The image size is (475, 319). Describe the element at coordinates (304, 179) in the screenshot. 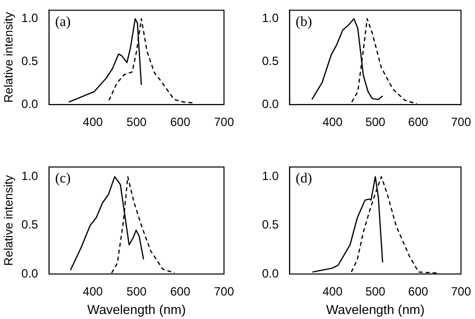

I see `annotation: (d)` at that location.